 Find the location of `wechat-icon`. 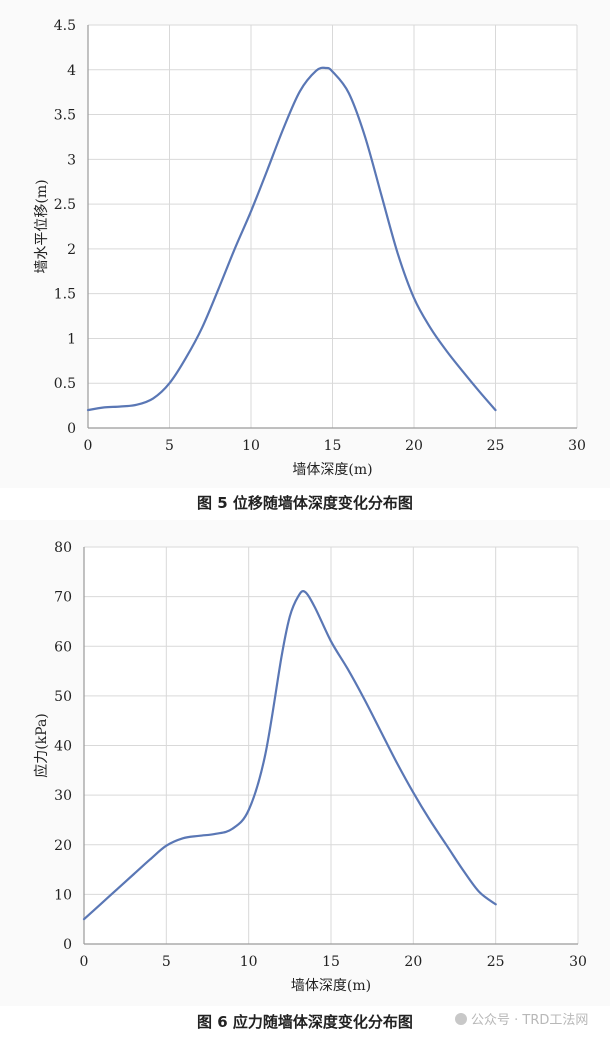

wechat-icon is located at coordinates (461, 1019).